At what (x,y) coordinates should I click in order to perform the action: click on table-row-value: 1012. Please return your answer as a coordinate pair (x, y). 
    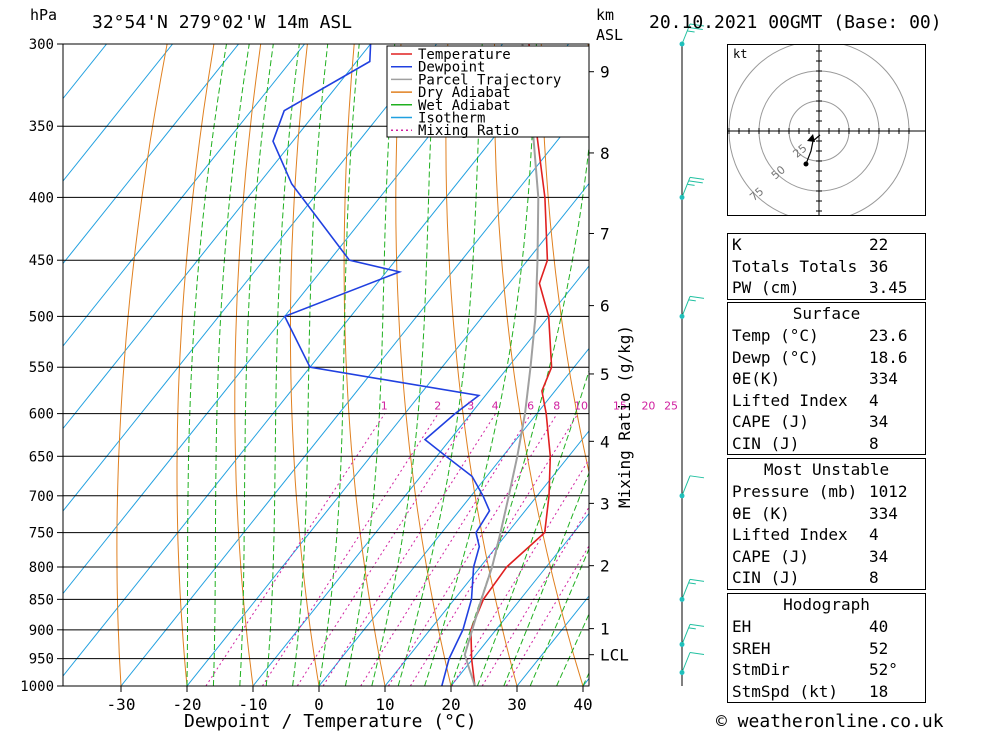
    Looking at the image, I should click on (888, 491).